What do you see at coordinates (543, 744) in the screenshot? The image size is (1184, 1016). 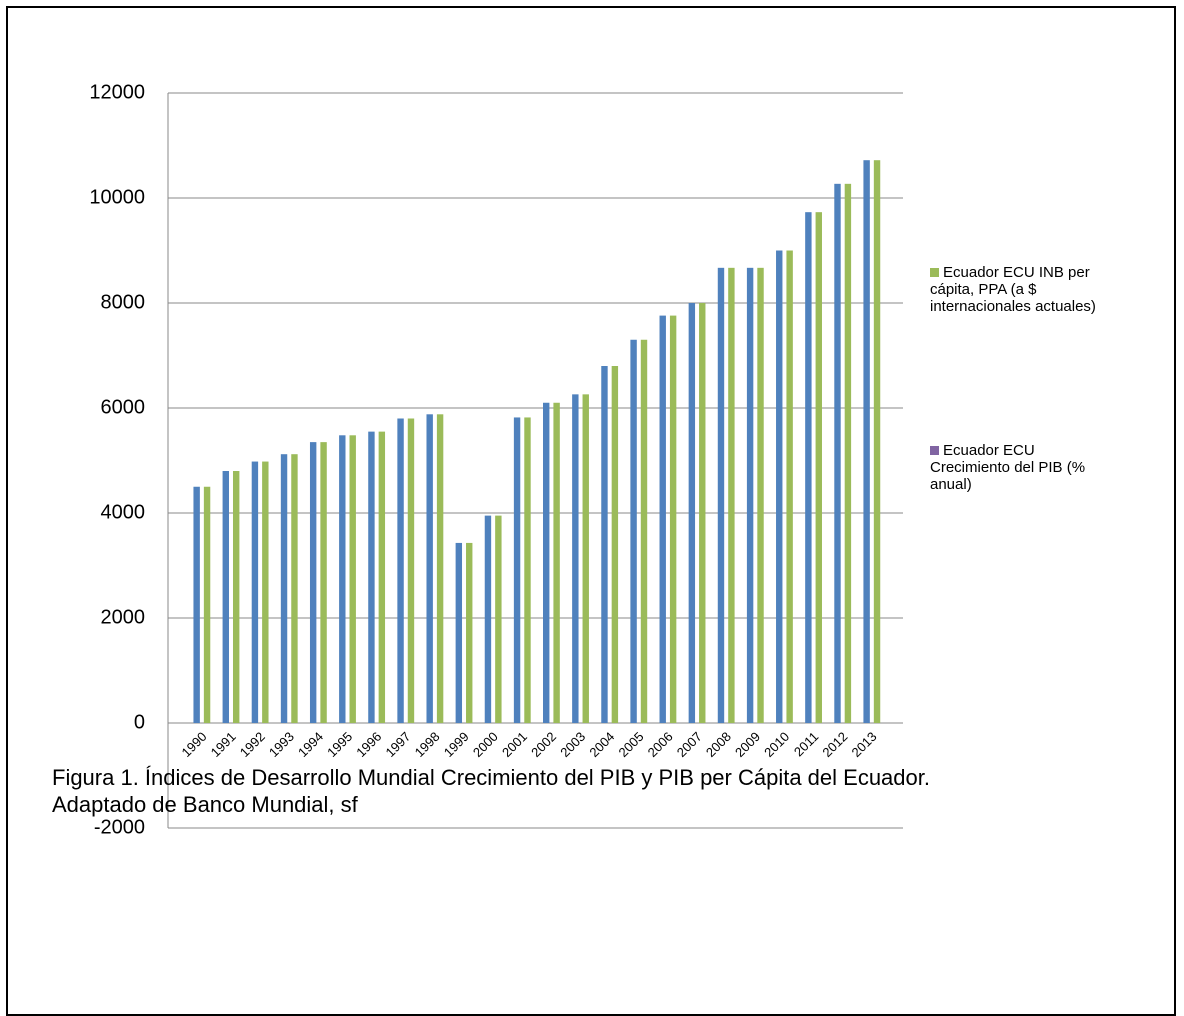 I see `x-tick-label: 2002` at bounding box center [543, 744].